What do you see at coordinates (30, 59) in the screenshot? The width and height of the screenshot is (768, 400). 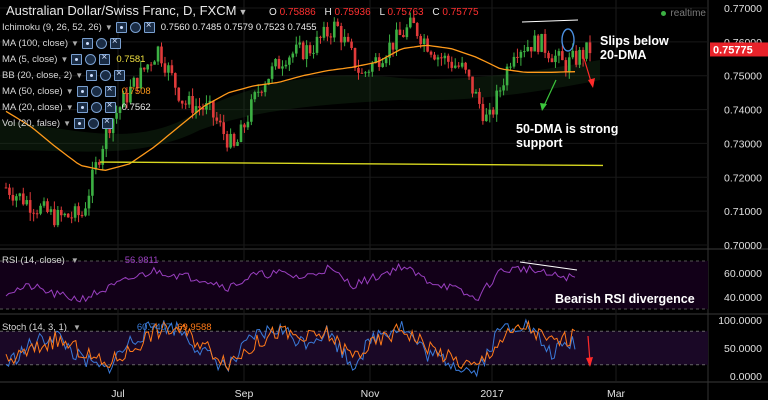 I see `indicator-name: MA (5, close)` at bounding box center [30, 59].